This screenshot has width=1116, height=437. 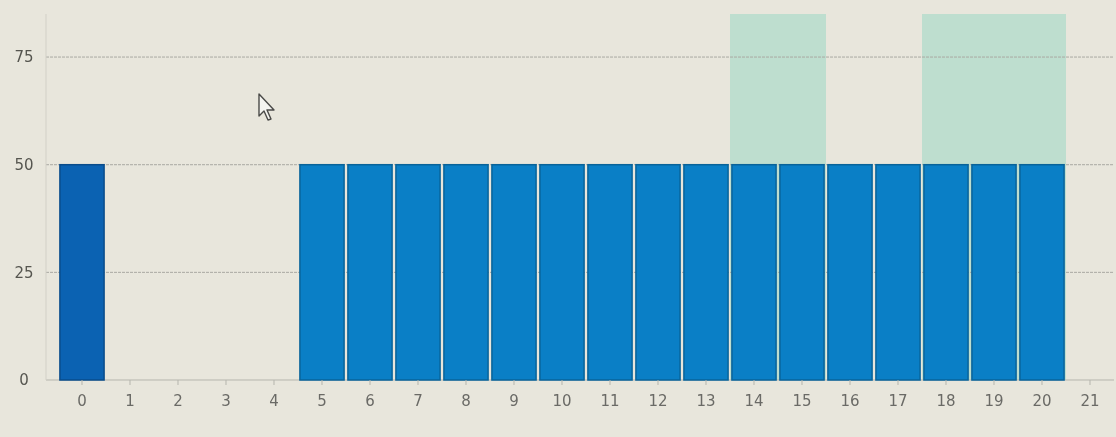 I want to click on x-tick-label: 19, so click(x=994, y=401).